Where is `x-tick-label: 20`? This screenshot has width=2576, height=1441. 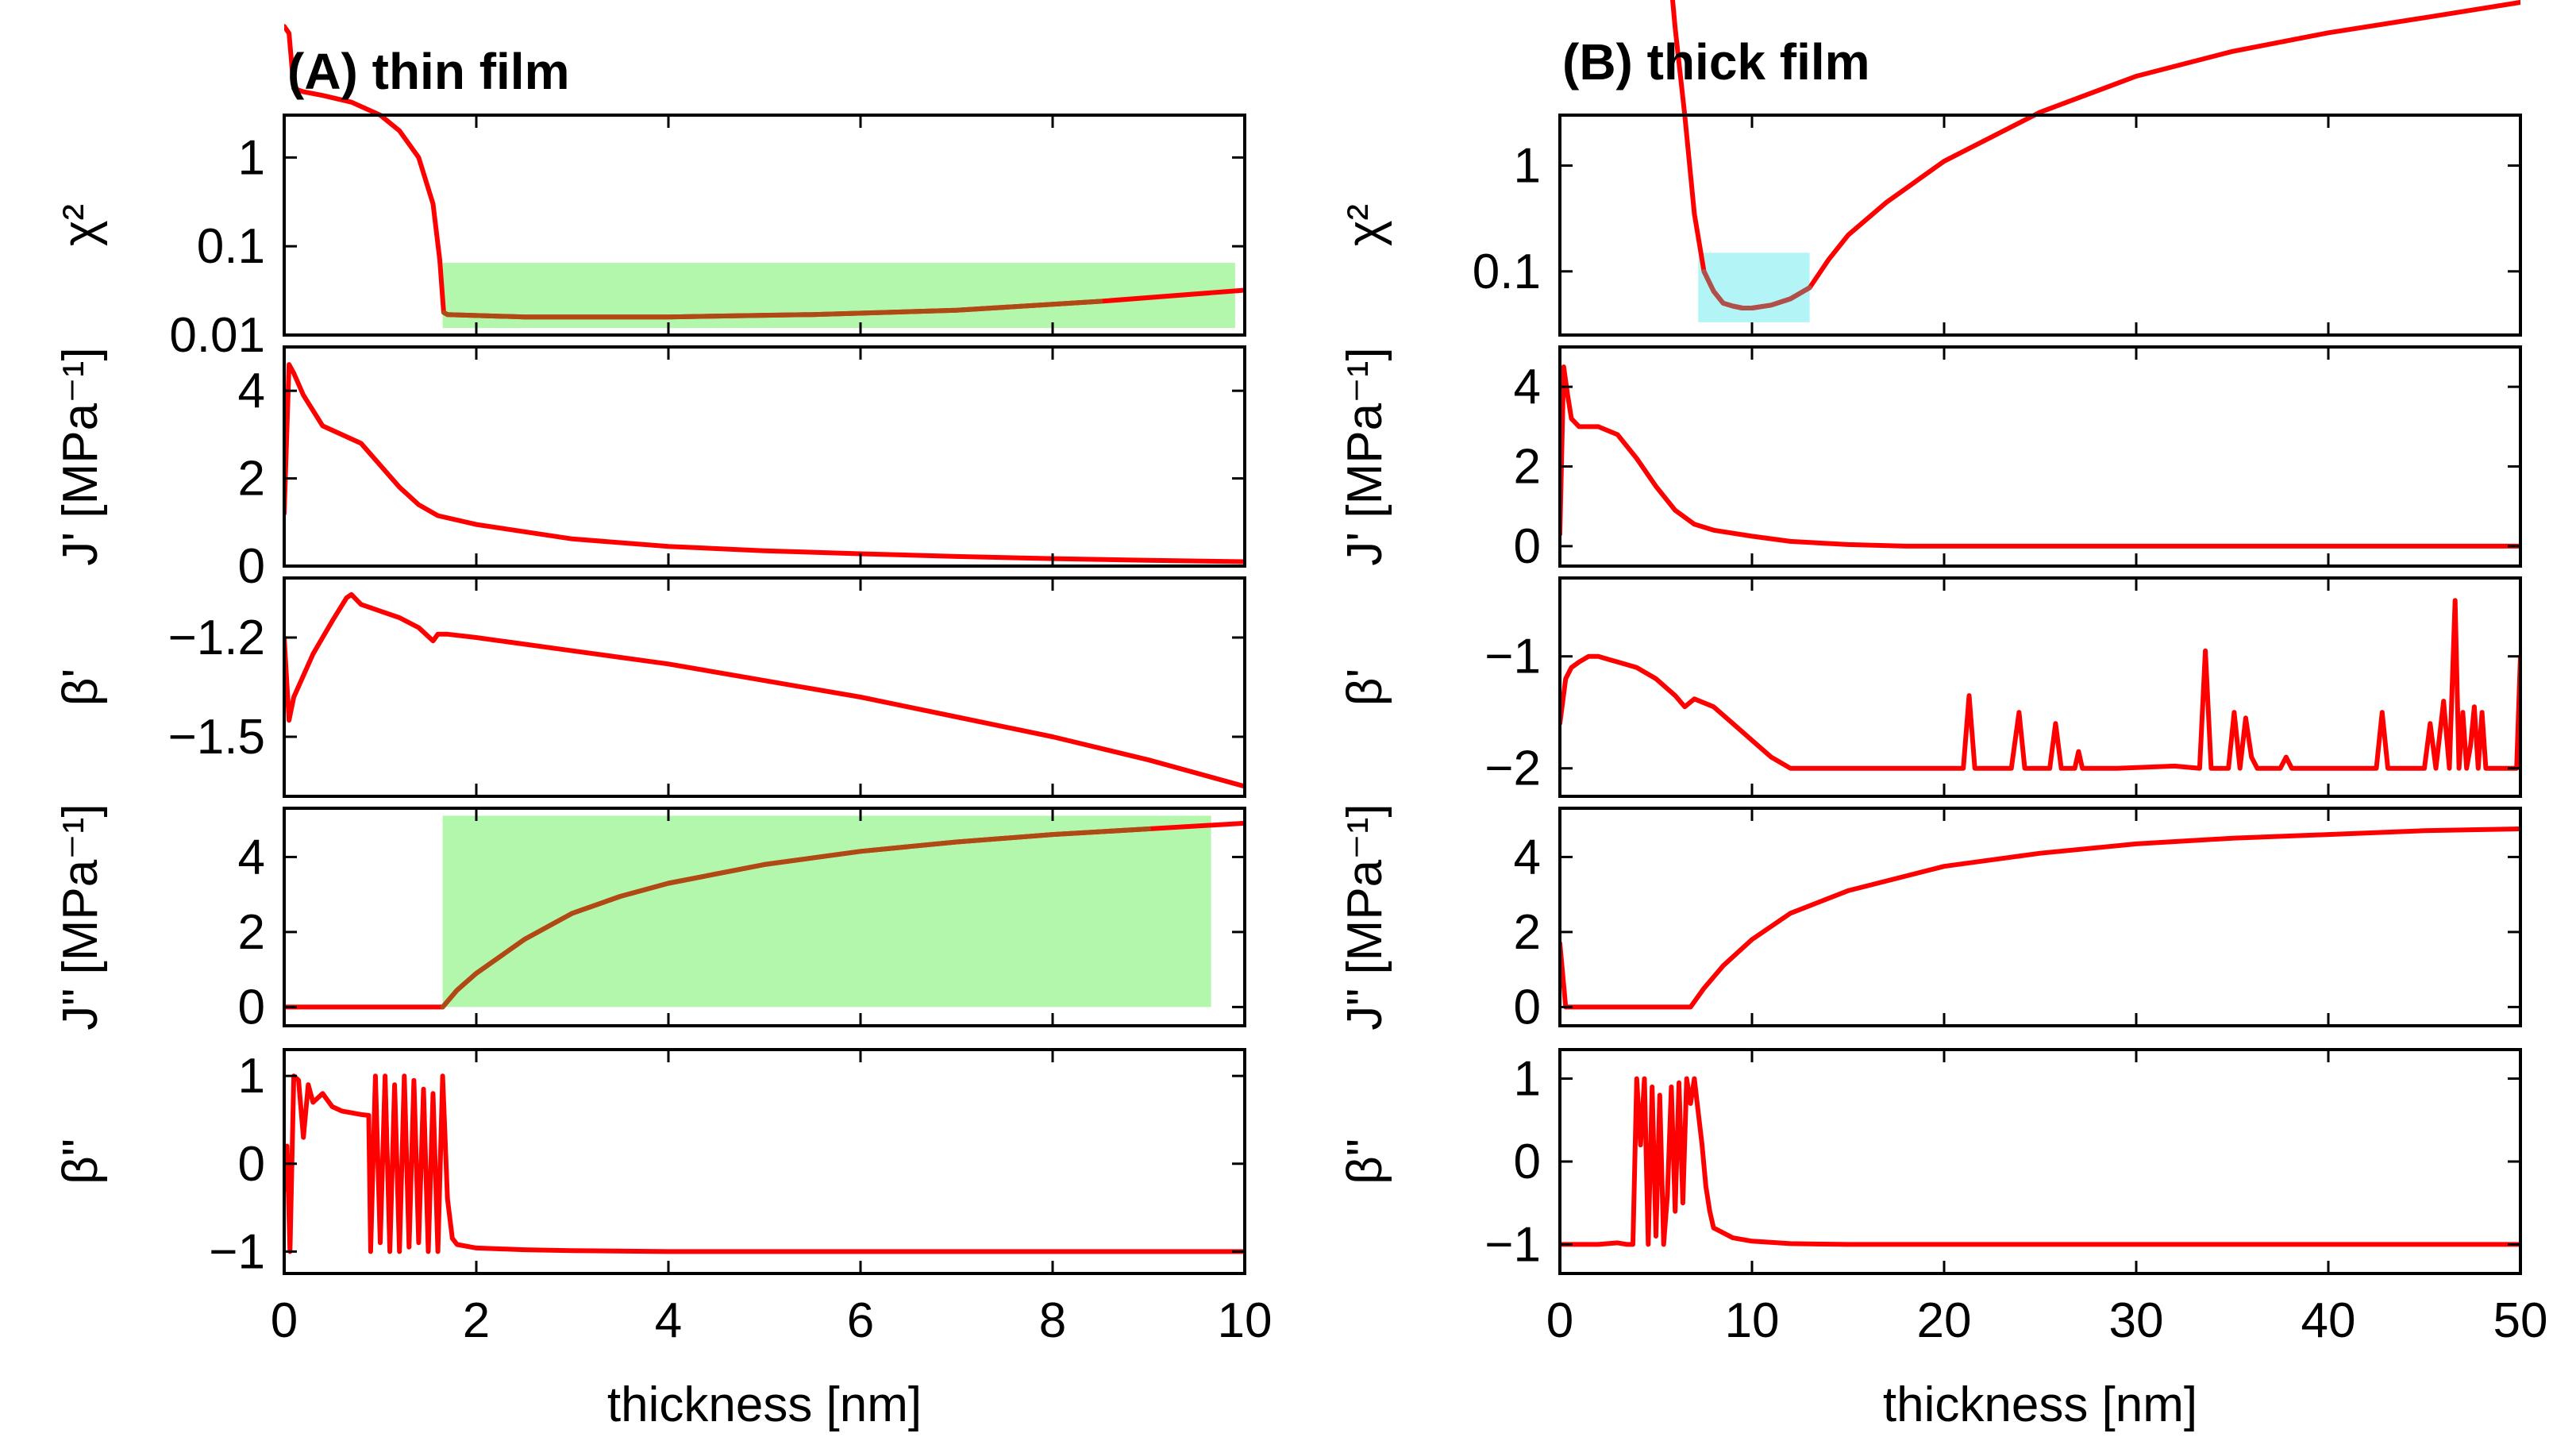
x-tick-label: 20 is located at coordinates (1944, 1320).